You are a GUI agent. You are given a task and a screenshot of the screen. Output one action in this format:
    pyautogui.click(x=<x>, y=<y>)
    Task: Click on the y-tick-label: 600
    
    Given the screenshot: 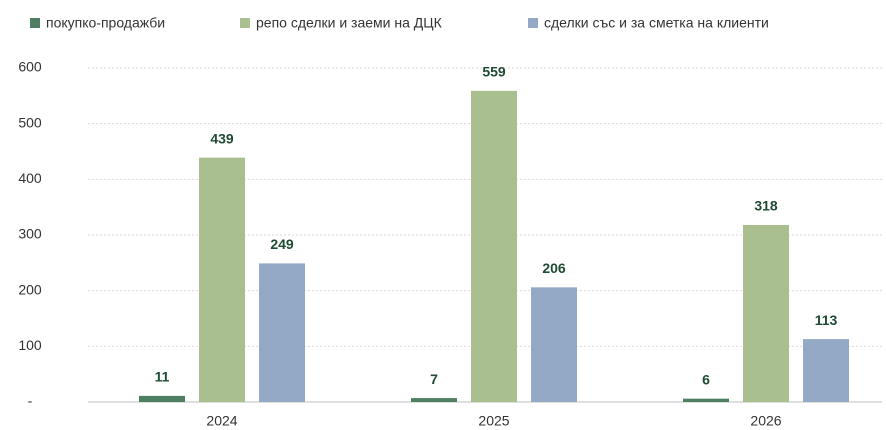 What is the action you would take?
    pyautogui.click(x=30, y=67)
    